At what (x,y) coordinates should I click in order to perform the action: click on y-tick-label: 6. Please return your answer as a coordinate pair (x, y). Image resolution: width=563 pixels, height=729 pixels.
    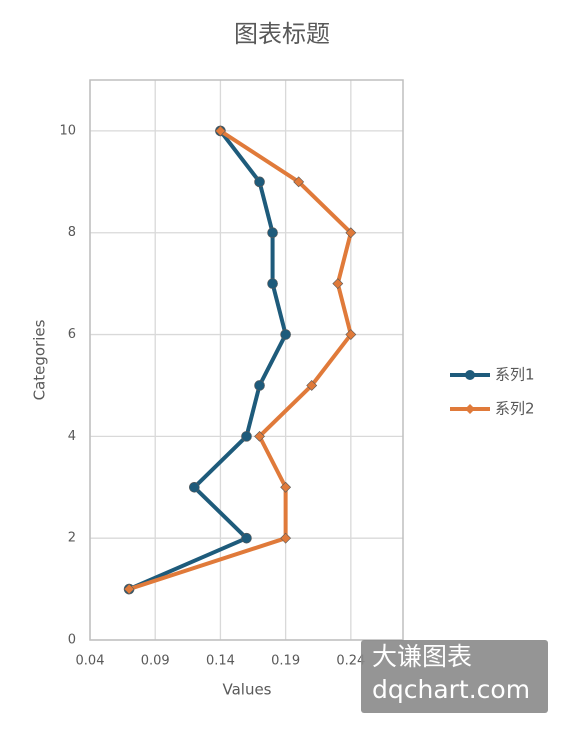
    Looking at the image, I should click on (72, 334).